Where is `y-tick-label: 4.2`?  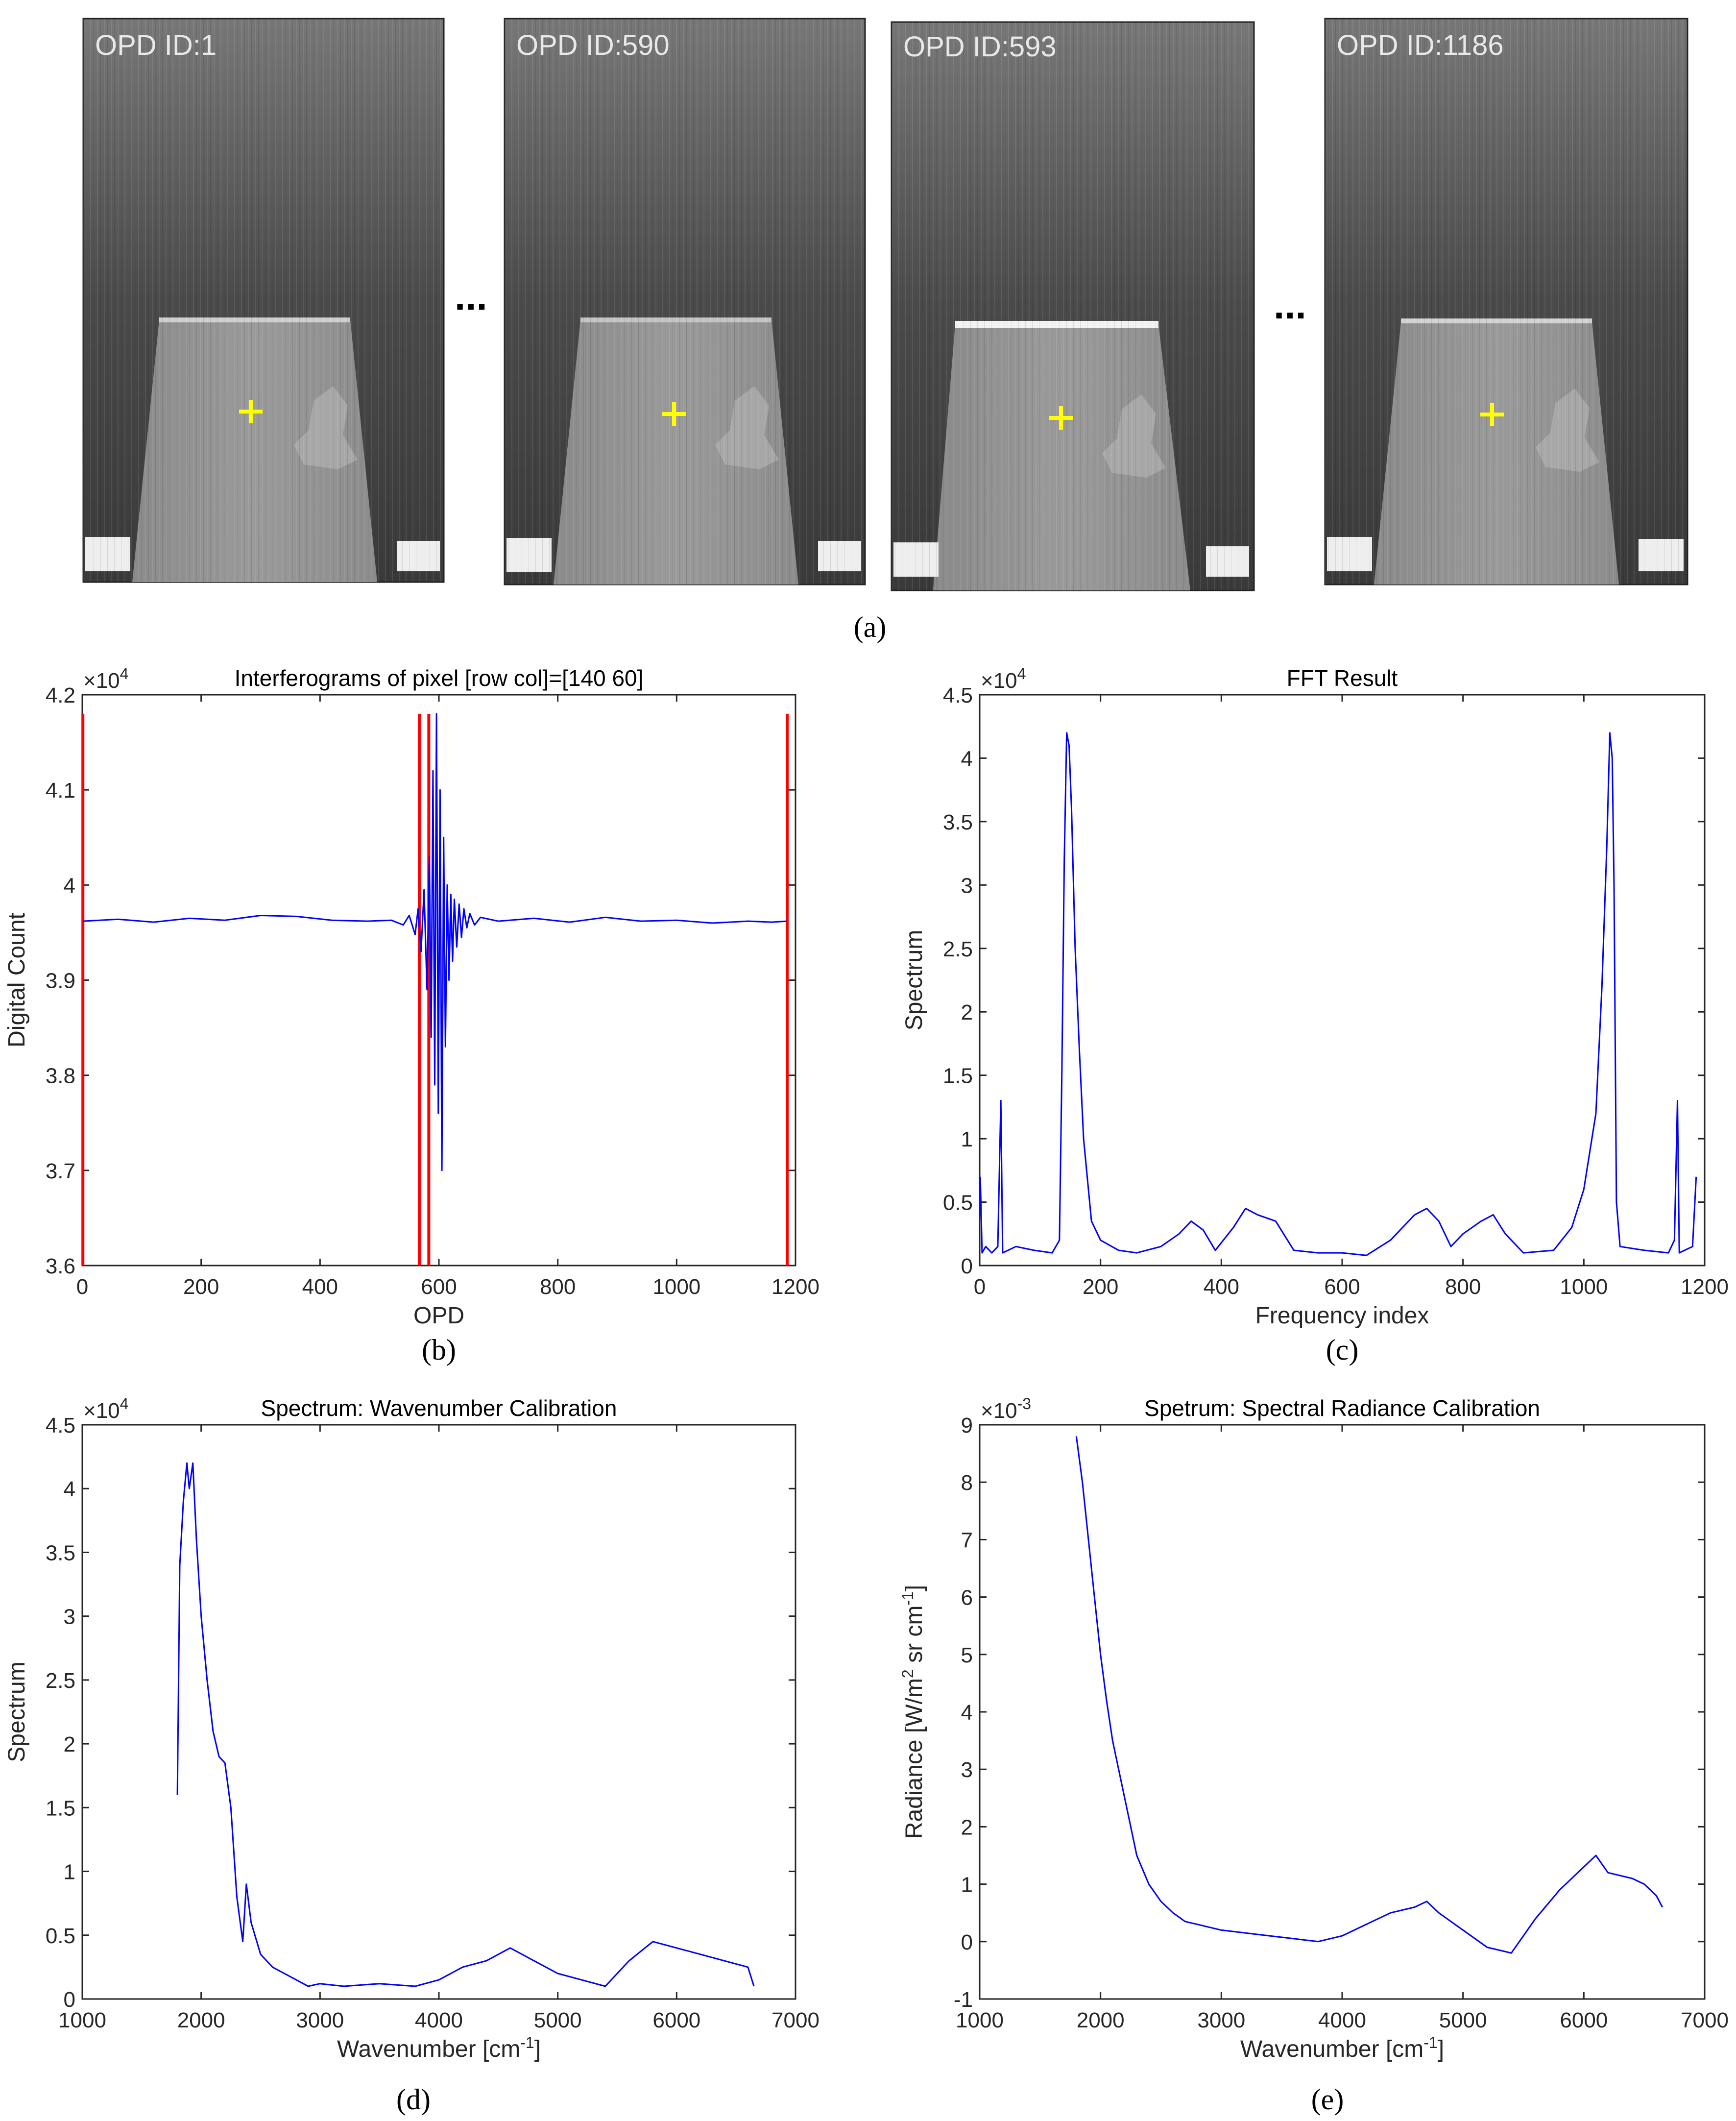 y-tick-label: 4.2 is located at coordinates (61, 695).